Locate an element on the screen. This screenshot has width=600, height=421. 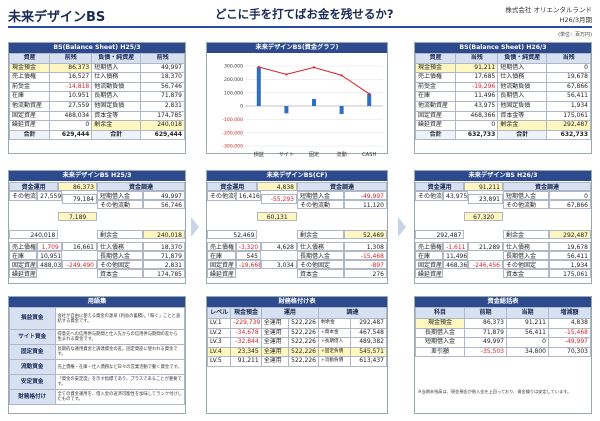
statement-cell: -15,468 is located at coordinates (365, 255).